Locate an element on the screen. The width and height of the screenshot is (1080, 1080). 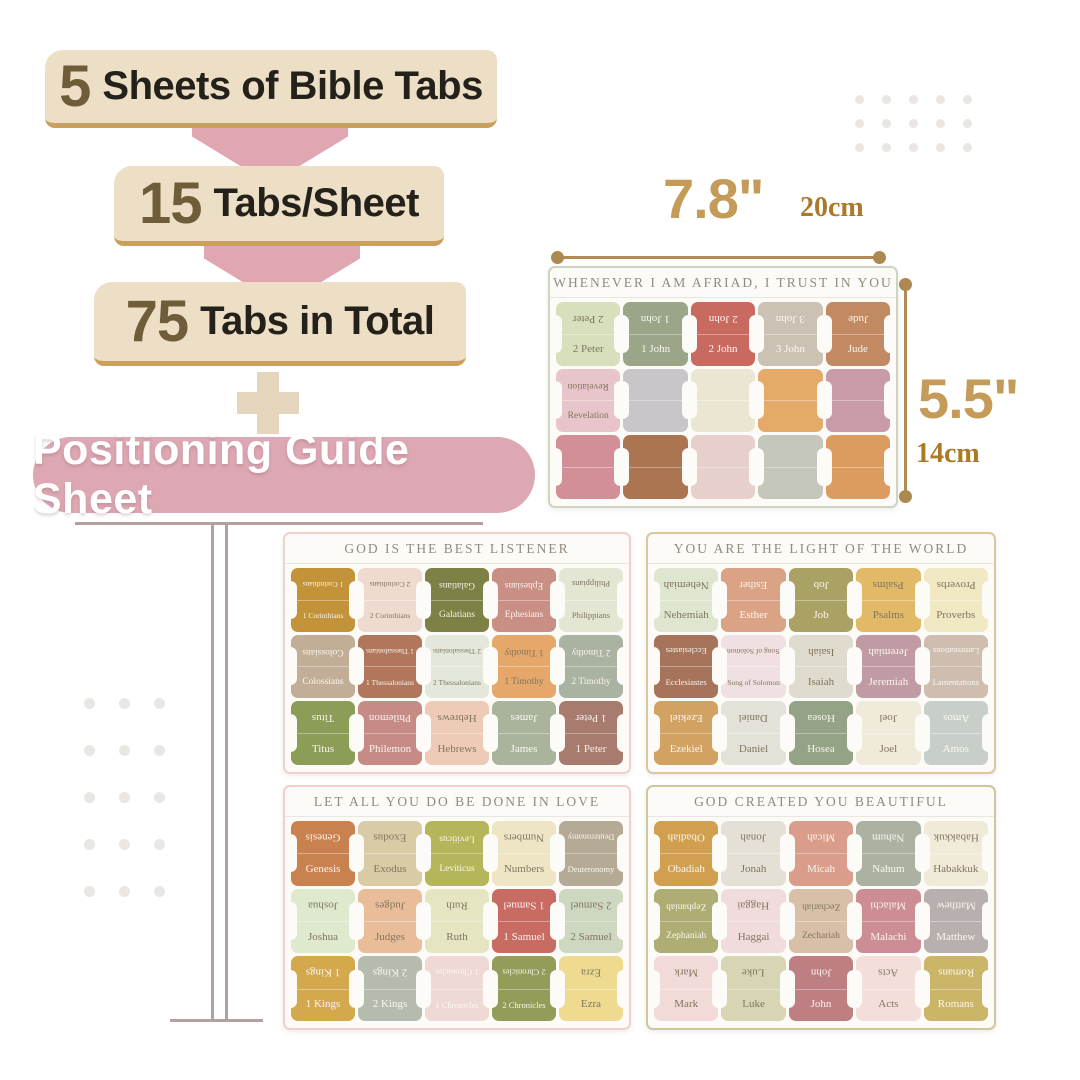
tab-label: Micah is located at coordinates (821, 868).